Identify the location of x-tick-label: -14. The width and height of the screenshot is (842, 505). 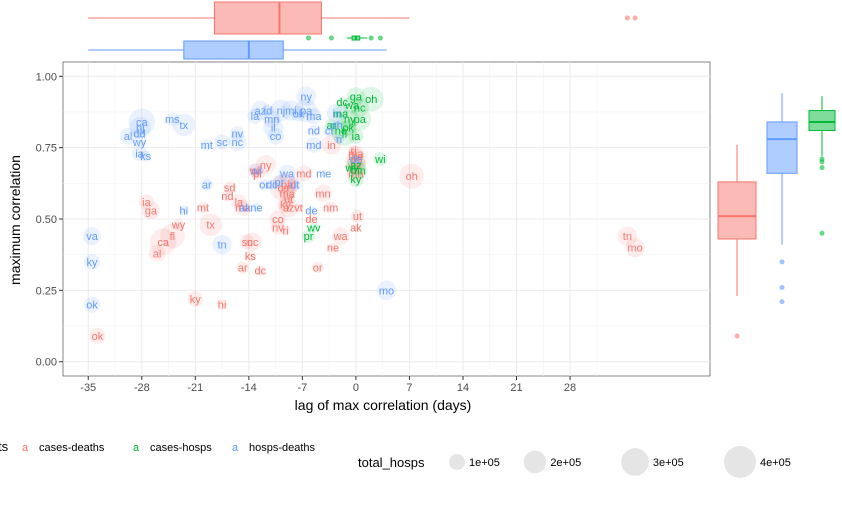
(249, 388).